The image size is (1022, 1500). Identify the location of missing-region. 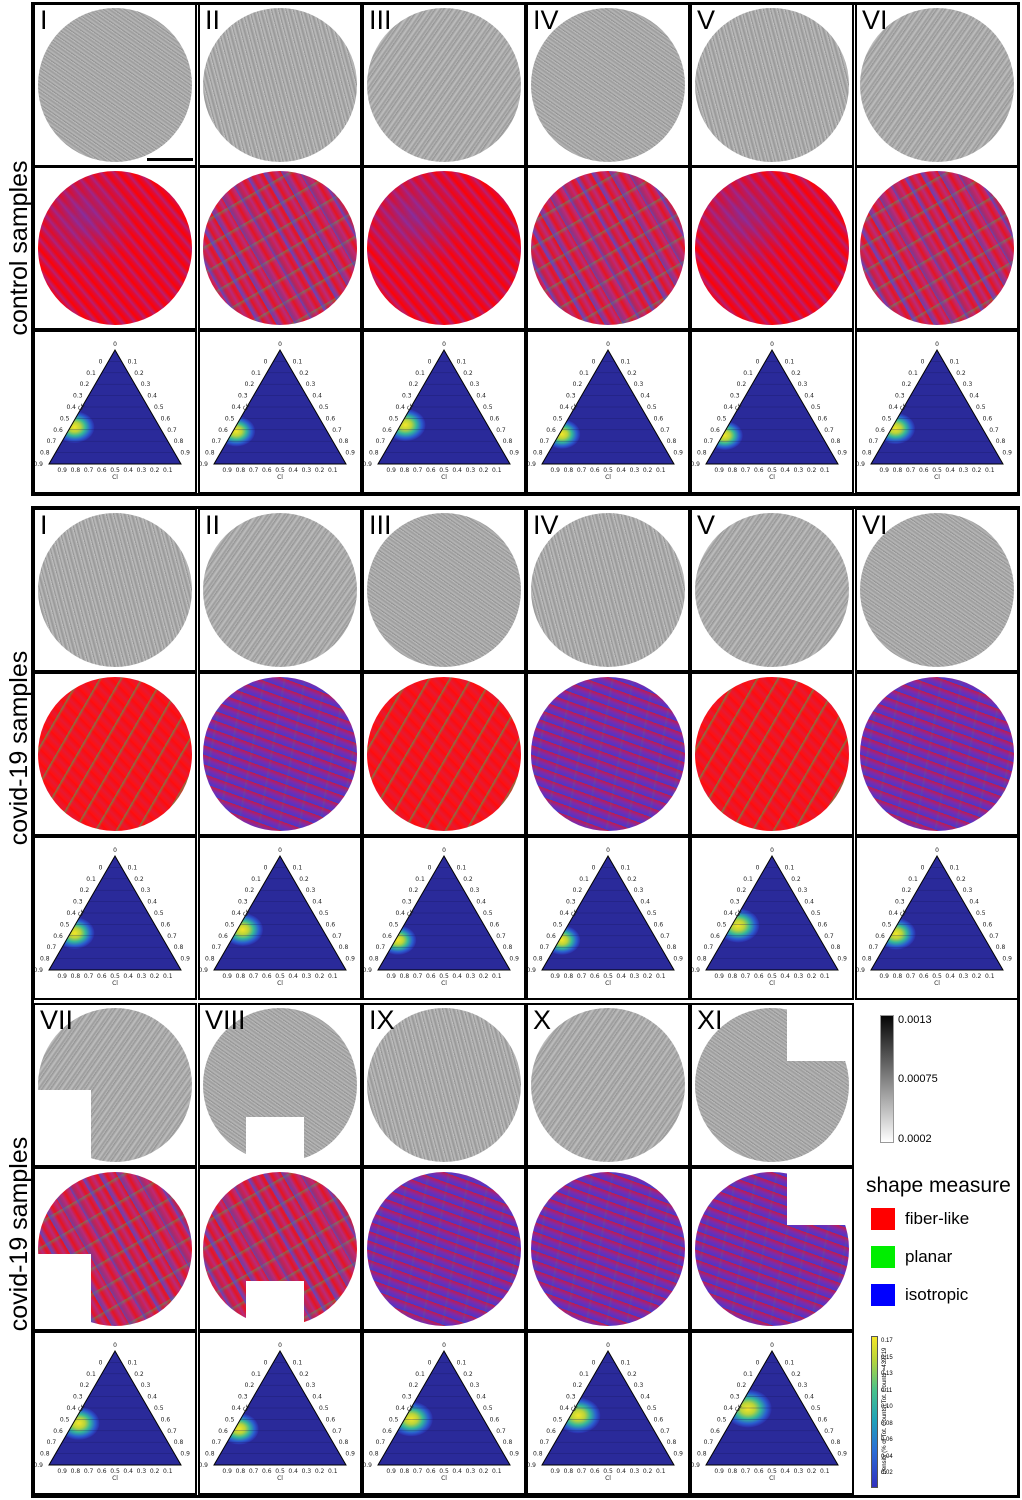
(819, 1033).